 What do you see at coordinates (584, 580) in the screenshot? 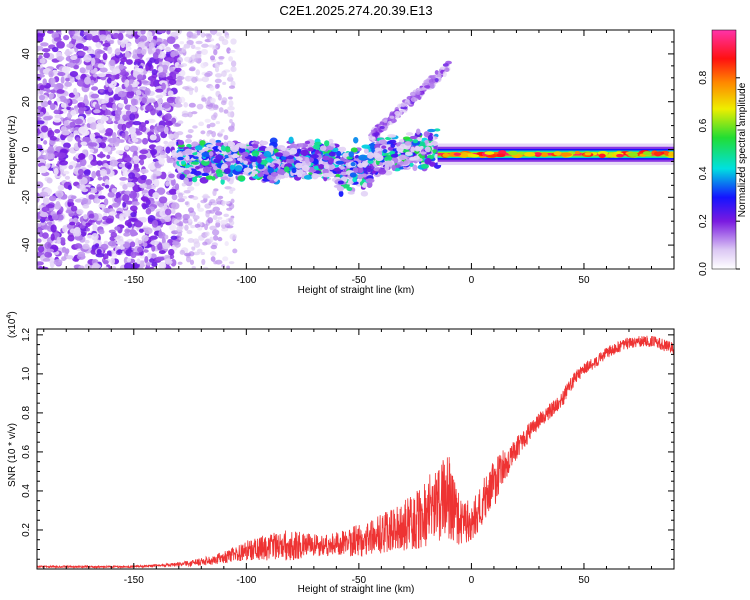
I see `x-tick-label: 50` at bounding box center [584, 580].